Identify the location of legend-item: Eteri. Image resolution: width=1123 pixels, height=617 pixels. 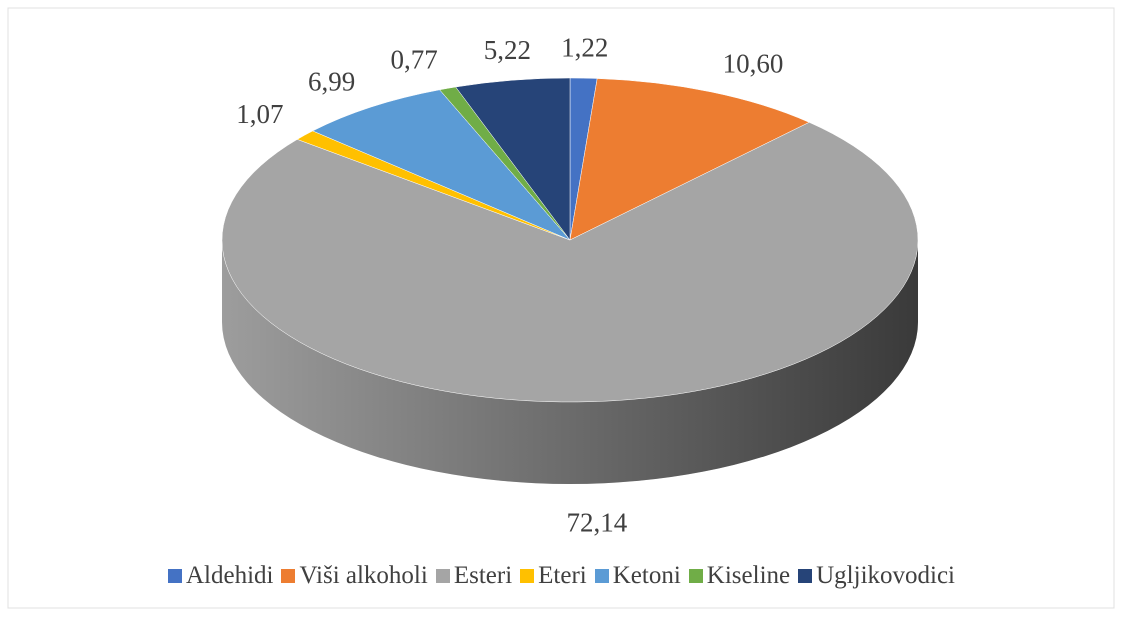
(553, 576).